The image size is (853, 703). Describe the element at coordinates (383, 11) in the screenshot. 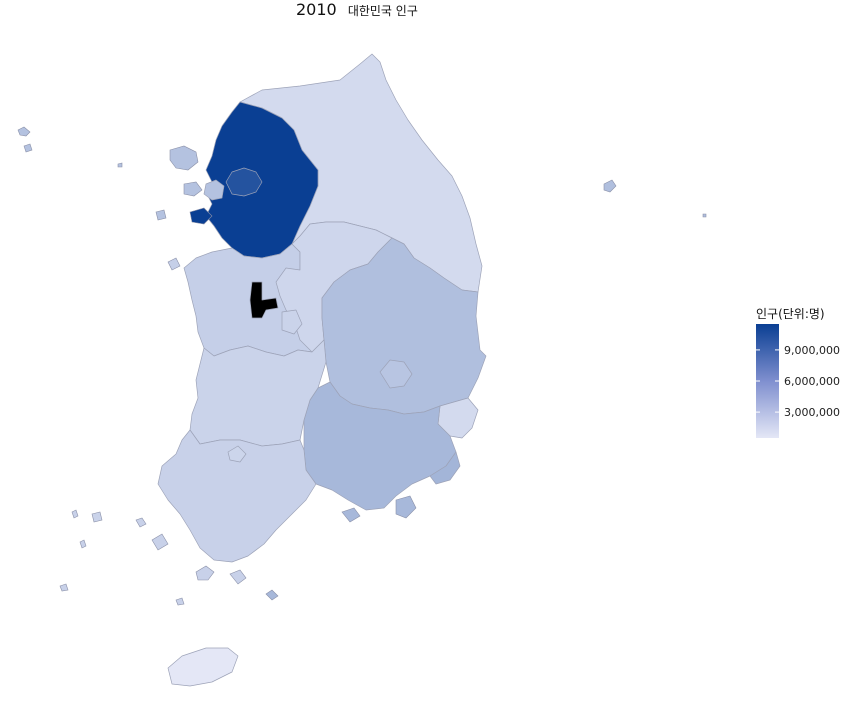

I see `map-title-text: 대한민국 인구` at that location.